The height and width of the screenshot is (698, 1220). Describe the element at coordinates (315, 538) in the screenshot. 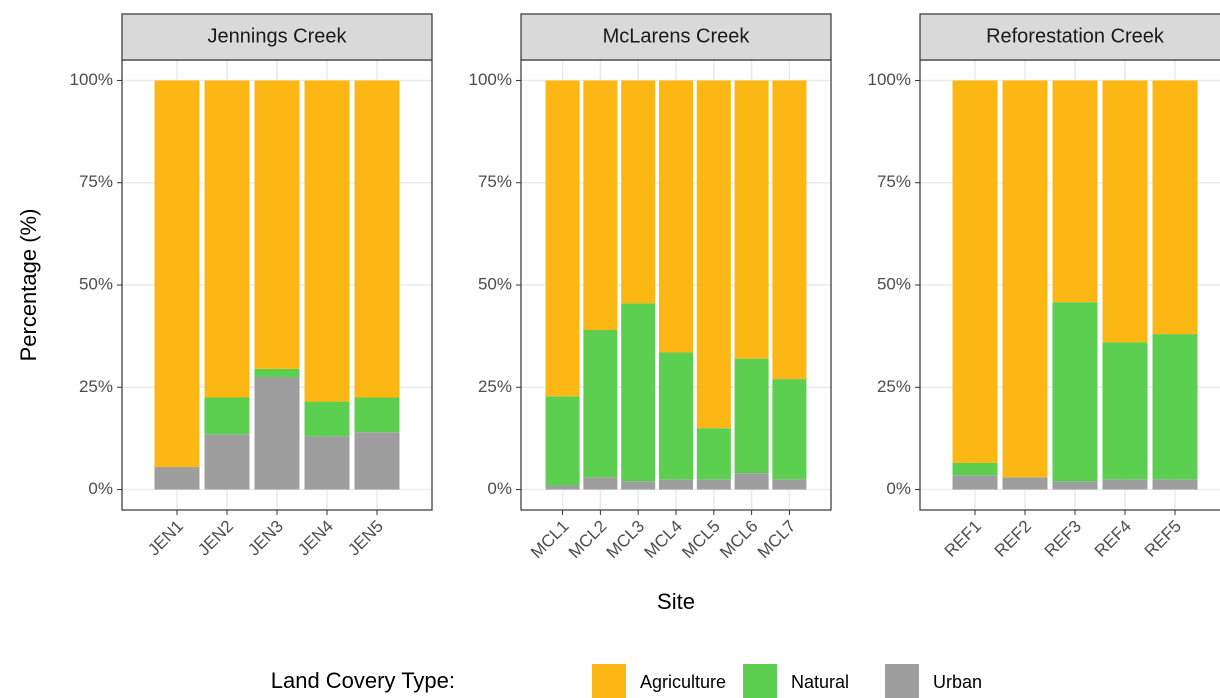

I see `x-tick-label: JEN4` at that location.